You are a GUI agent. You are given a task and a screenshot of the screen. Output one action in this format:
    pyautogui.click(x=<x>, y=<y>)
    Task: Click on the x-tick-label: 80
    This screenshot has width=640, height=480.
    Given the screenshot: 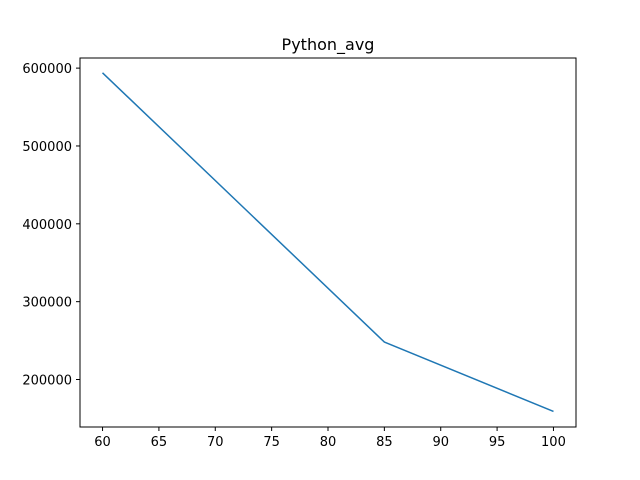 What is the action you would take?
    pyautogui.click(x=328, y=442)
    